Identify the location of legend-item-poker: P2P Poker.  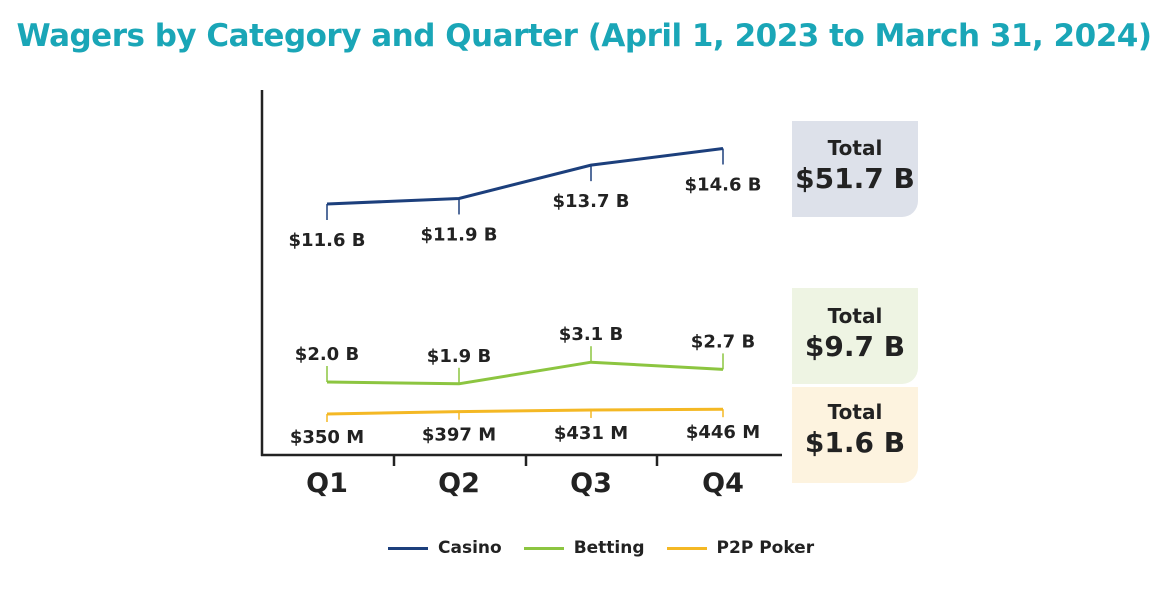
(740, 548).